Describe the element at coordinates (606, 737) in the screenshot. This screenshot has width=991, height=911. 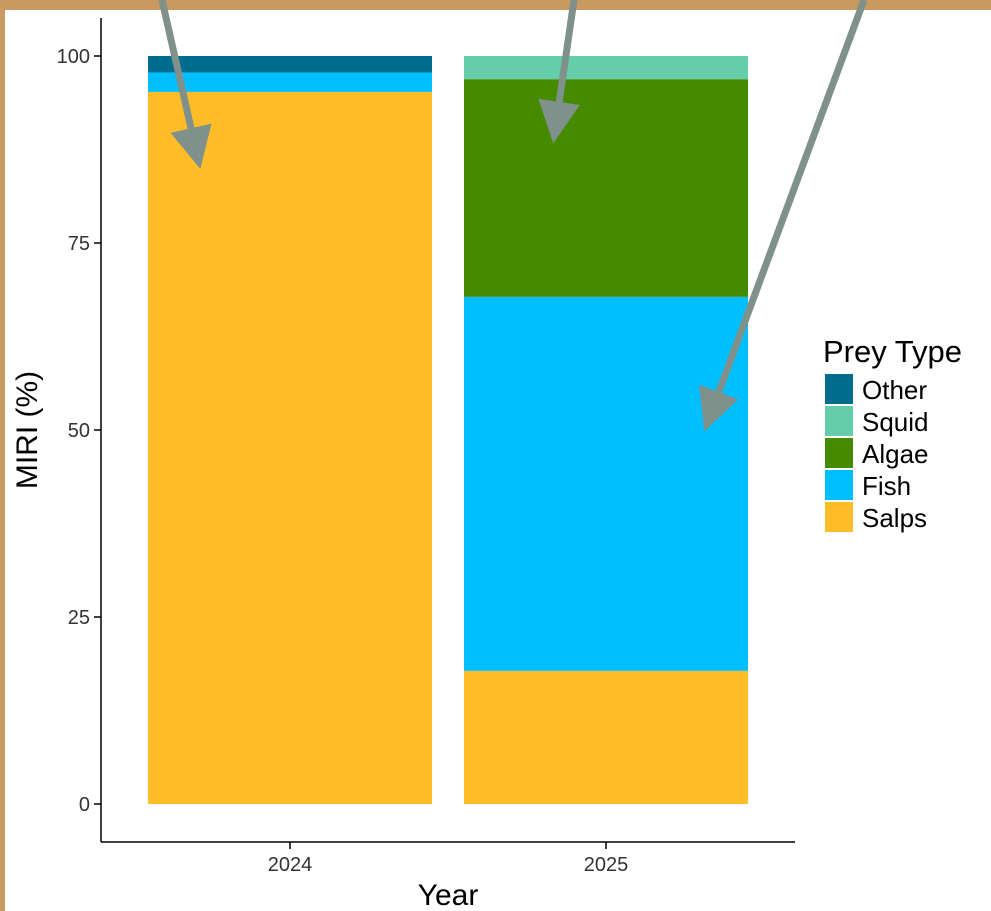
I see `bar-2025-salps` at that location.